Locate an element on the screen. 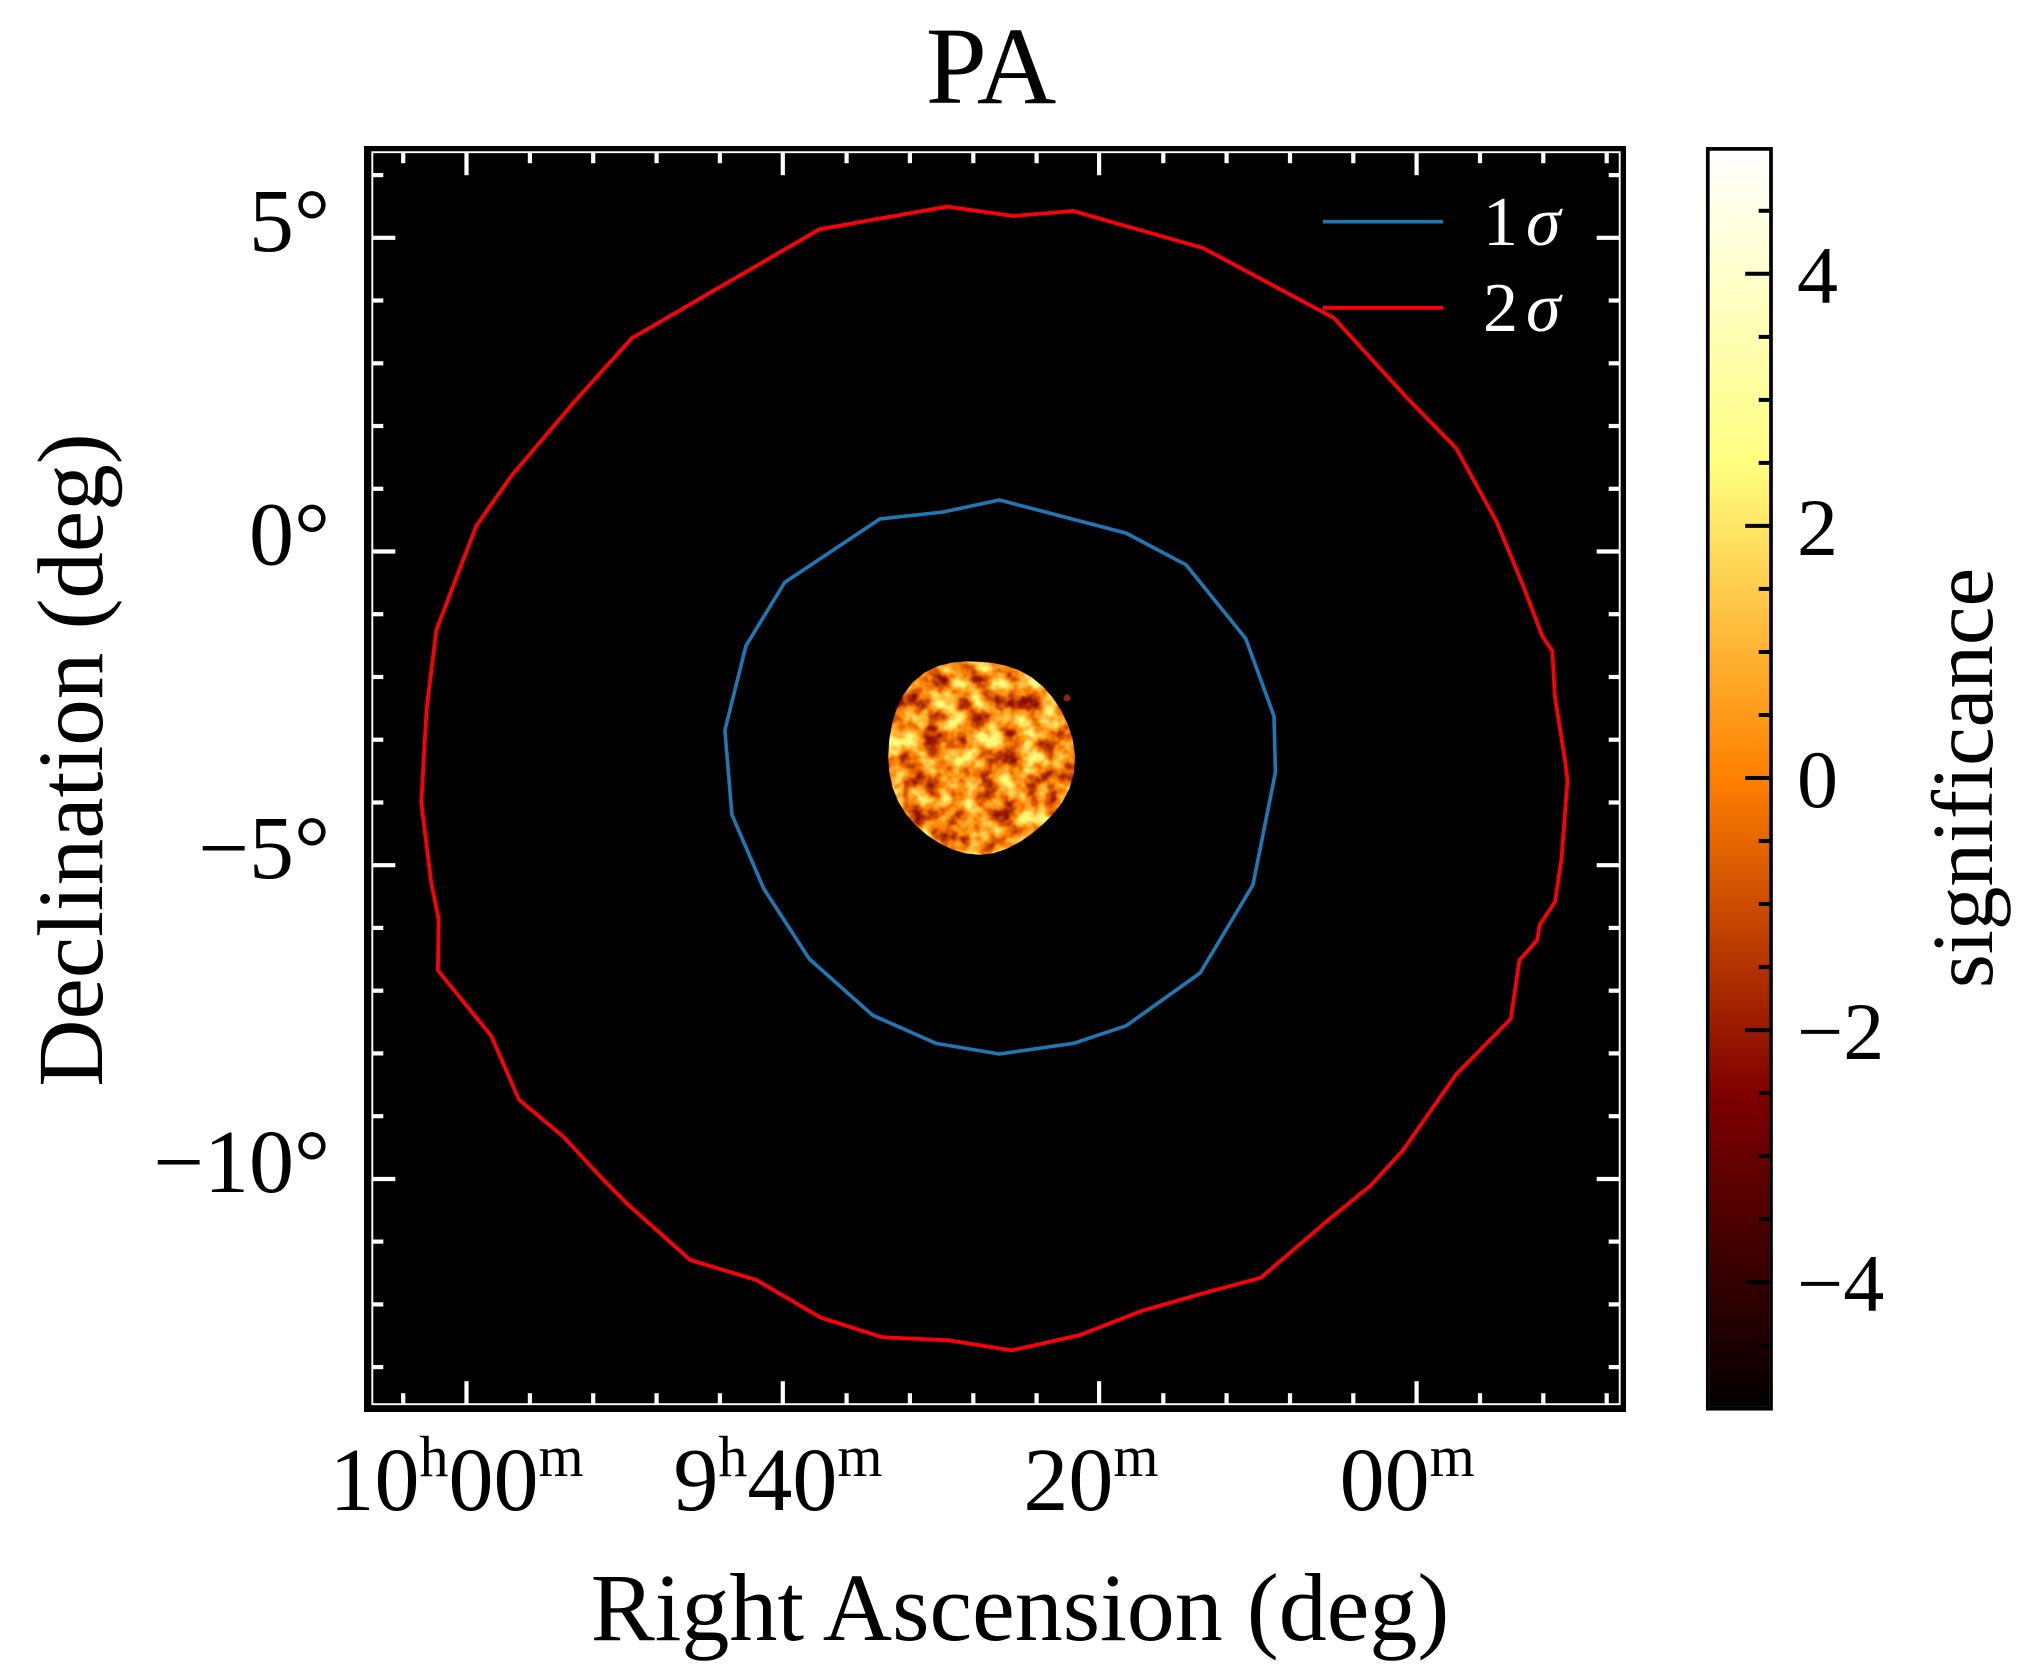 This screenshot has width=2043, height=1676. svg-text: significance is located at coordinates (1962, 778).